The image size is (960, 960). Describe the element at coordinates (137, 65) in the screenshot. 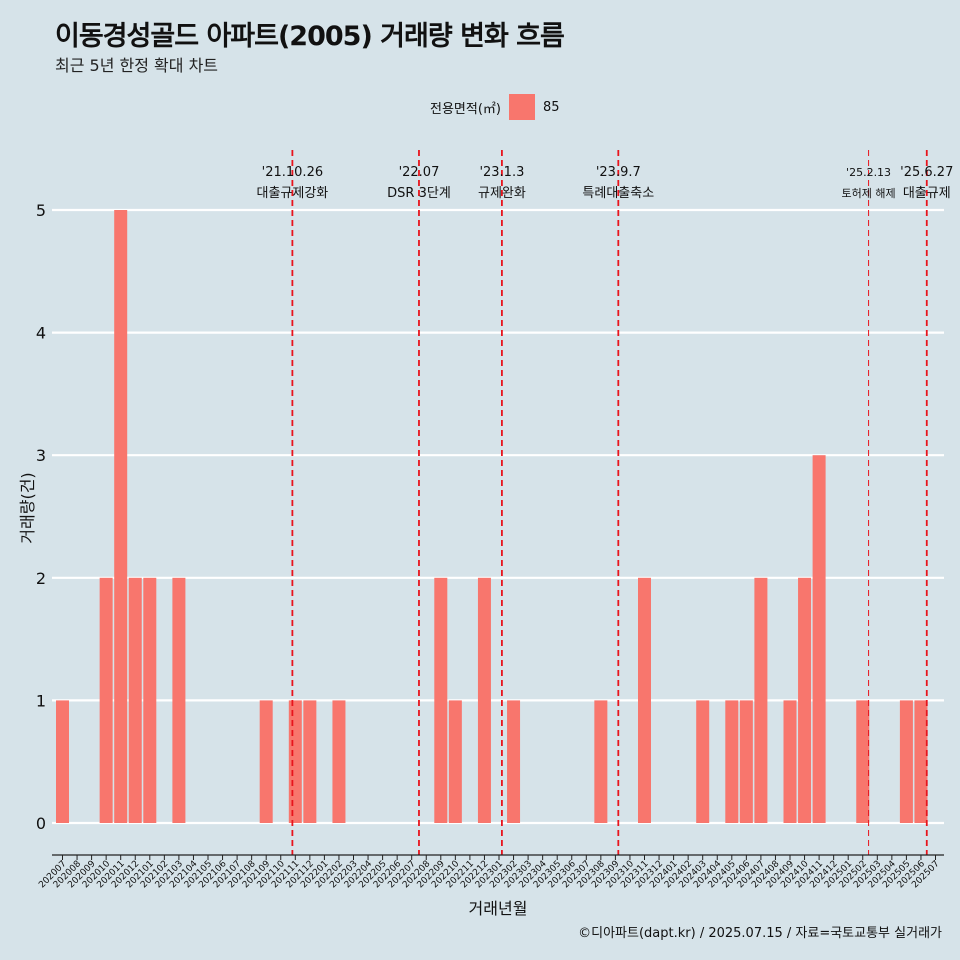

I see `chart-subtitle: 최근 5년 한정 확대 차트` at that location.